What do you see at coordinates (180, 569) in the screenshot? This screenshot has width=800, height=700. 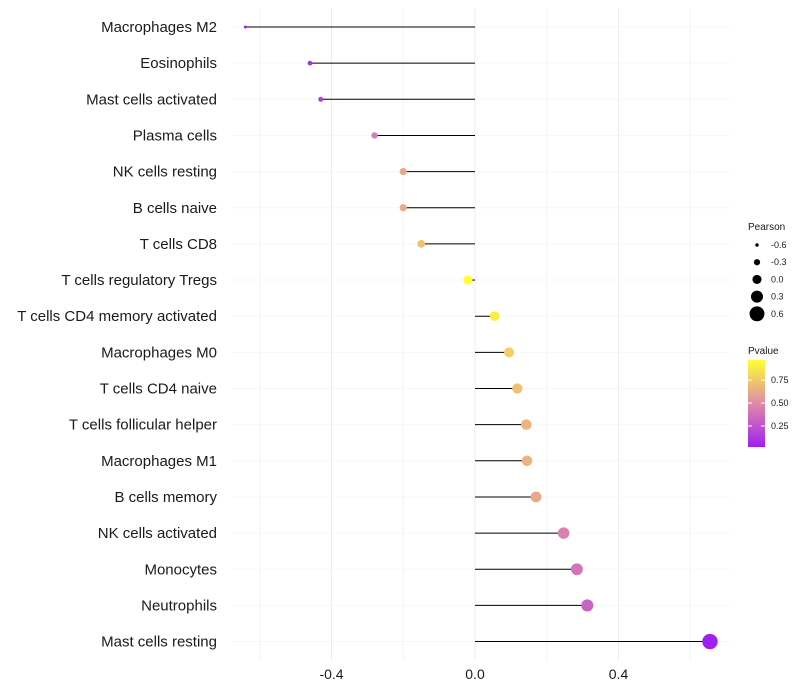 I see `category-label: Monocytes` at bounding box center [180, 569].